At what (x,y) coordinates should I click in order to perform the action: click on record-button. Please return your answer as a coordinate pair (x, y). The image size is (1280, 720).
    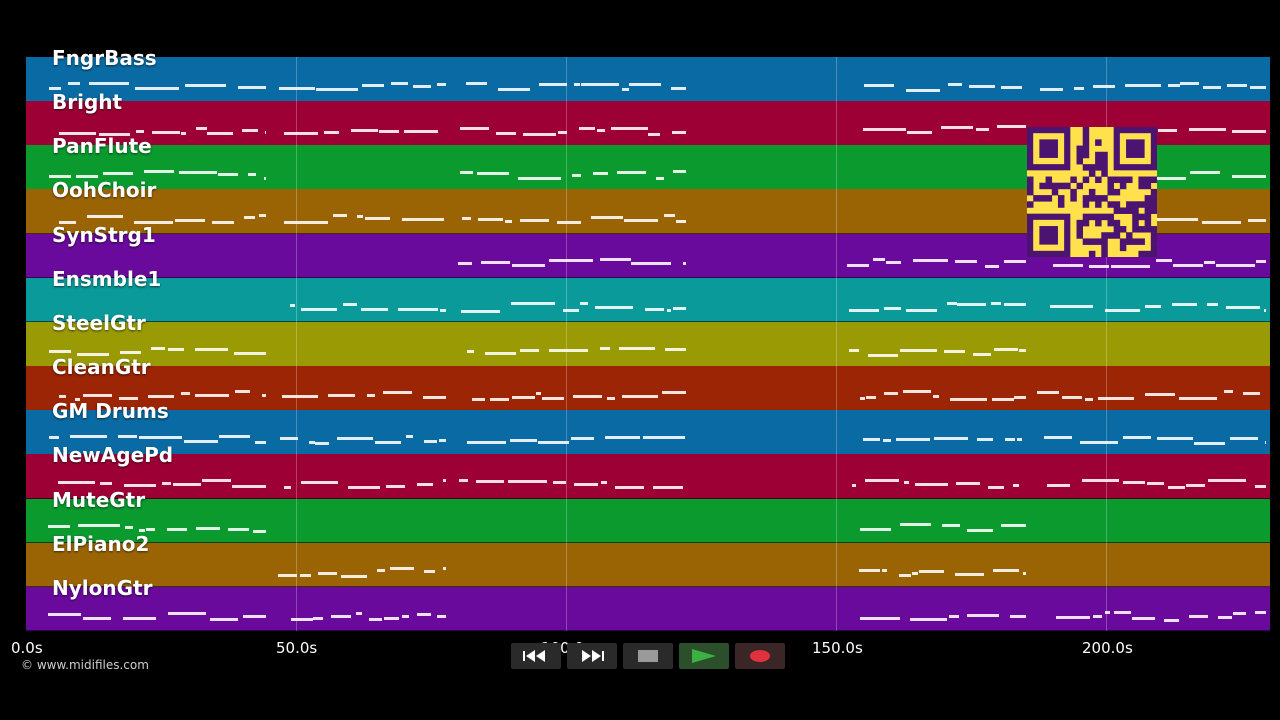
    Looking at the image, I should click on (760, 656).